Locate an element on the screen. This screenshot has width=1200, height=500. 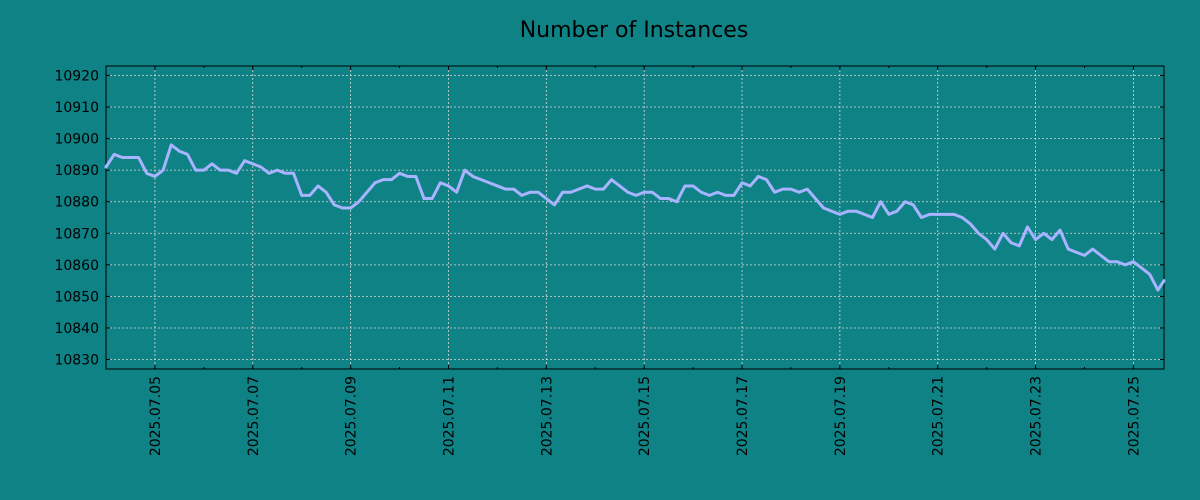
y-tick-label: 10850 is located at coordinates (76, 297).